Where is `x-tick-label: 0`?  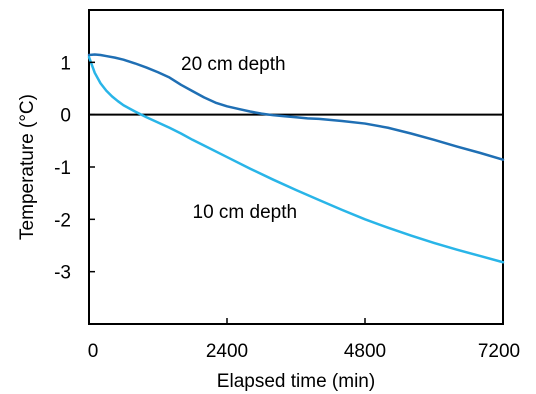
x-tick-label: 0 is located at coordinates (93, 351).